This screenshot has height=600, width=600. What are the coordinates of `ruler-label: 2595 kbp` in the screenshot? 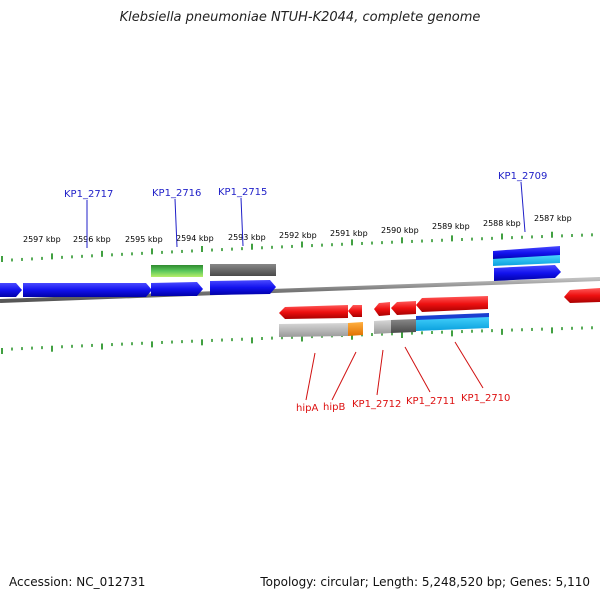 It's located at (144, 239).